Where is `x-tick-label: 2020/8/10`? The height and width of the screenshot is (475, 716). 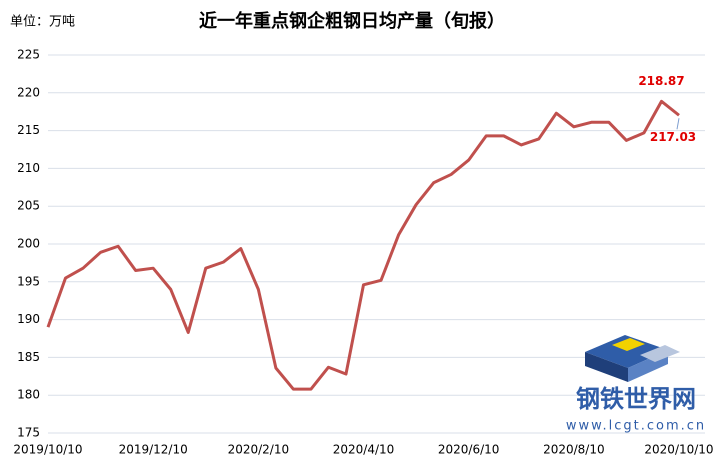 x-tick-label: 2020/8/10 is located at coordinates (574, 450).